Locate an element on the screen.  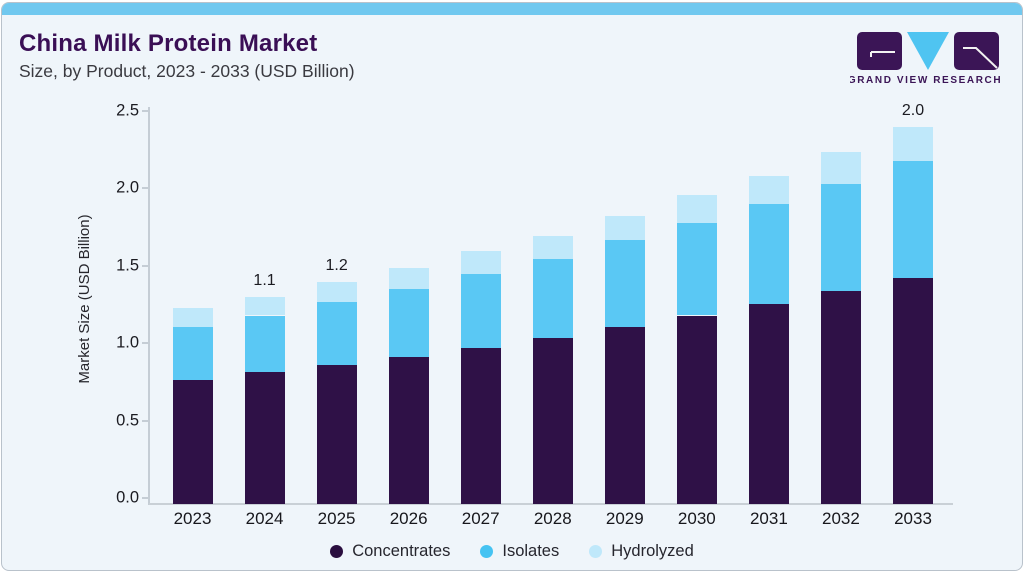
x-tick-label-2025: 2025 is located at coordinates (336, 518).